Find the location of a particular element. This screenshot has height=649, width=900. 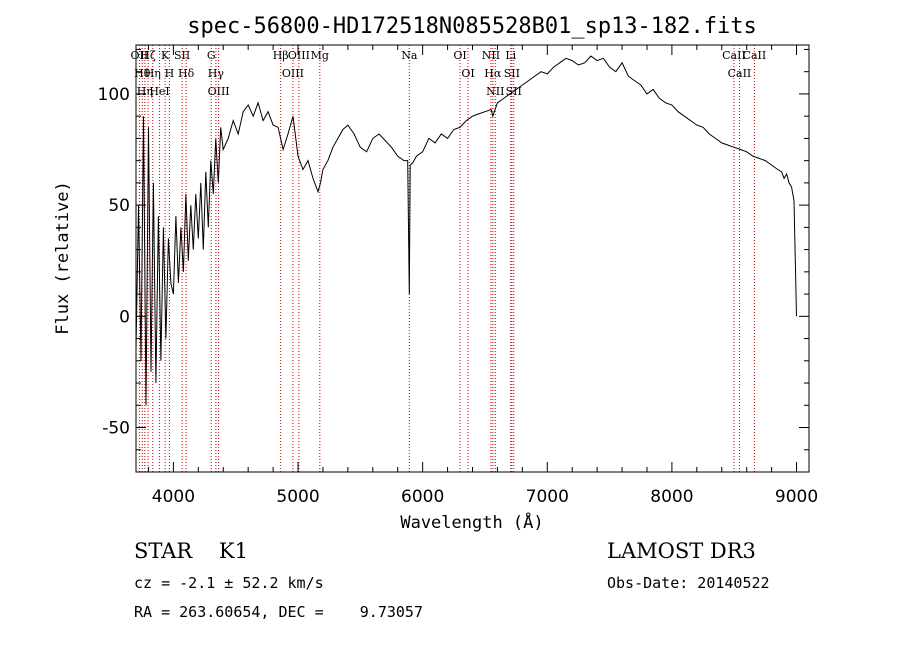

spectral-line-label: OII is located at coordinates (140, 55).